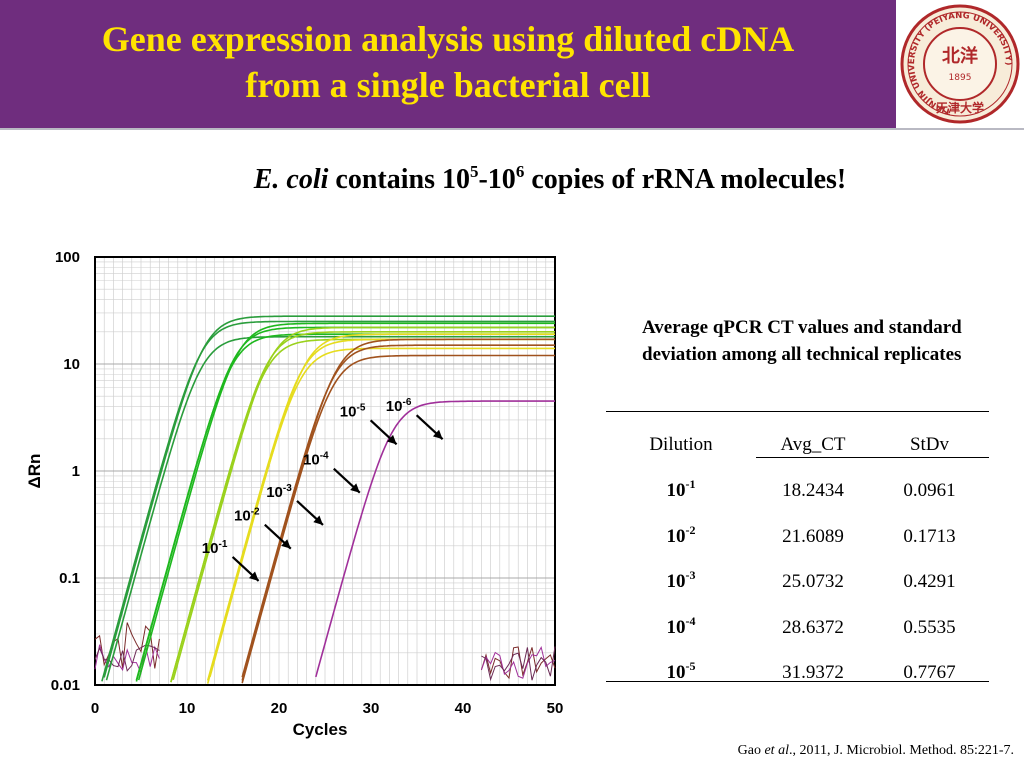  Describe the element at coordinates (929, 536) in the screenshot. I see `stdv-cell: 0.1713` at that location.